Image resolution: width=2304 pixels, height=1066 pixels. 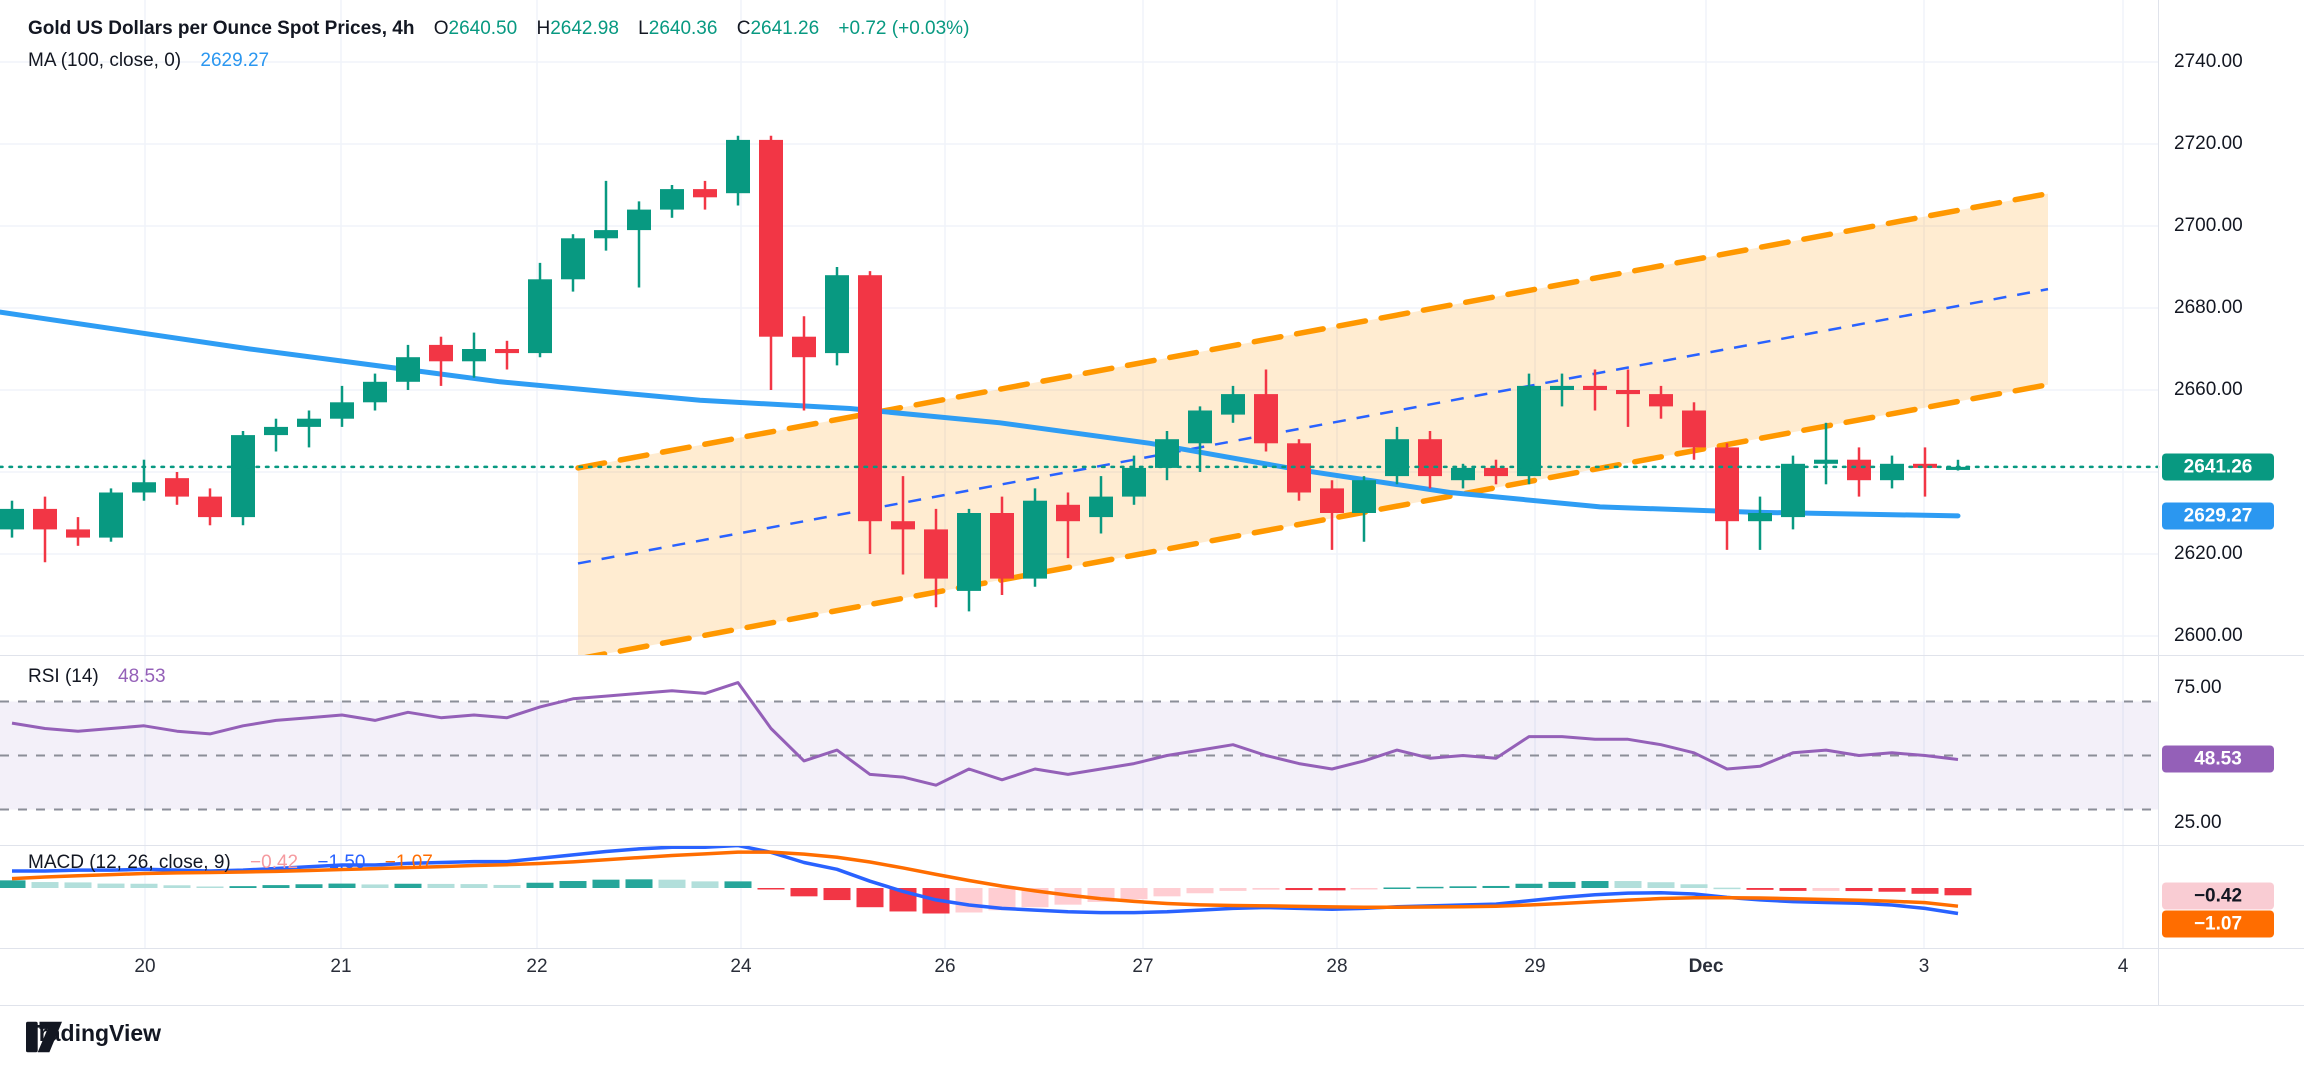 What do you see at coordinates (274, 862) in the screenshot?
I see `macd-hist-value: −0.42` at bounding box center [274, 862].